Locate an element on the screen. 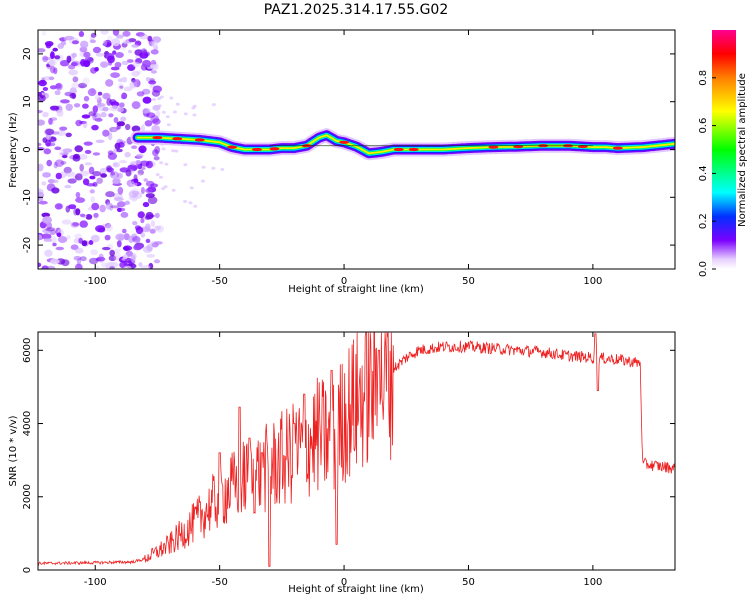 The height and width of the screenshot is (600, 750). colorbar-tick-label: 0.0 is located at coordinates (703, 269).